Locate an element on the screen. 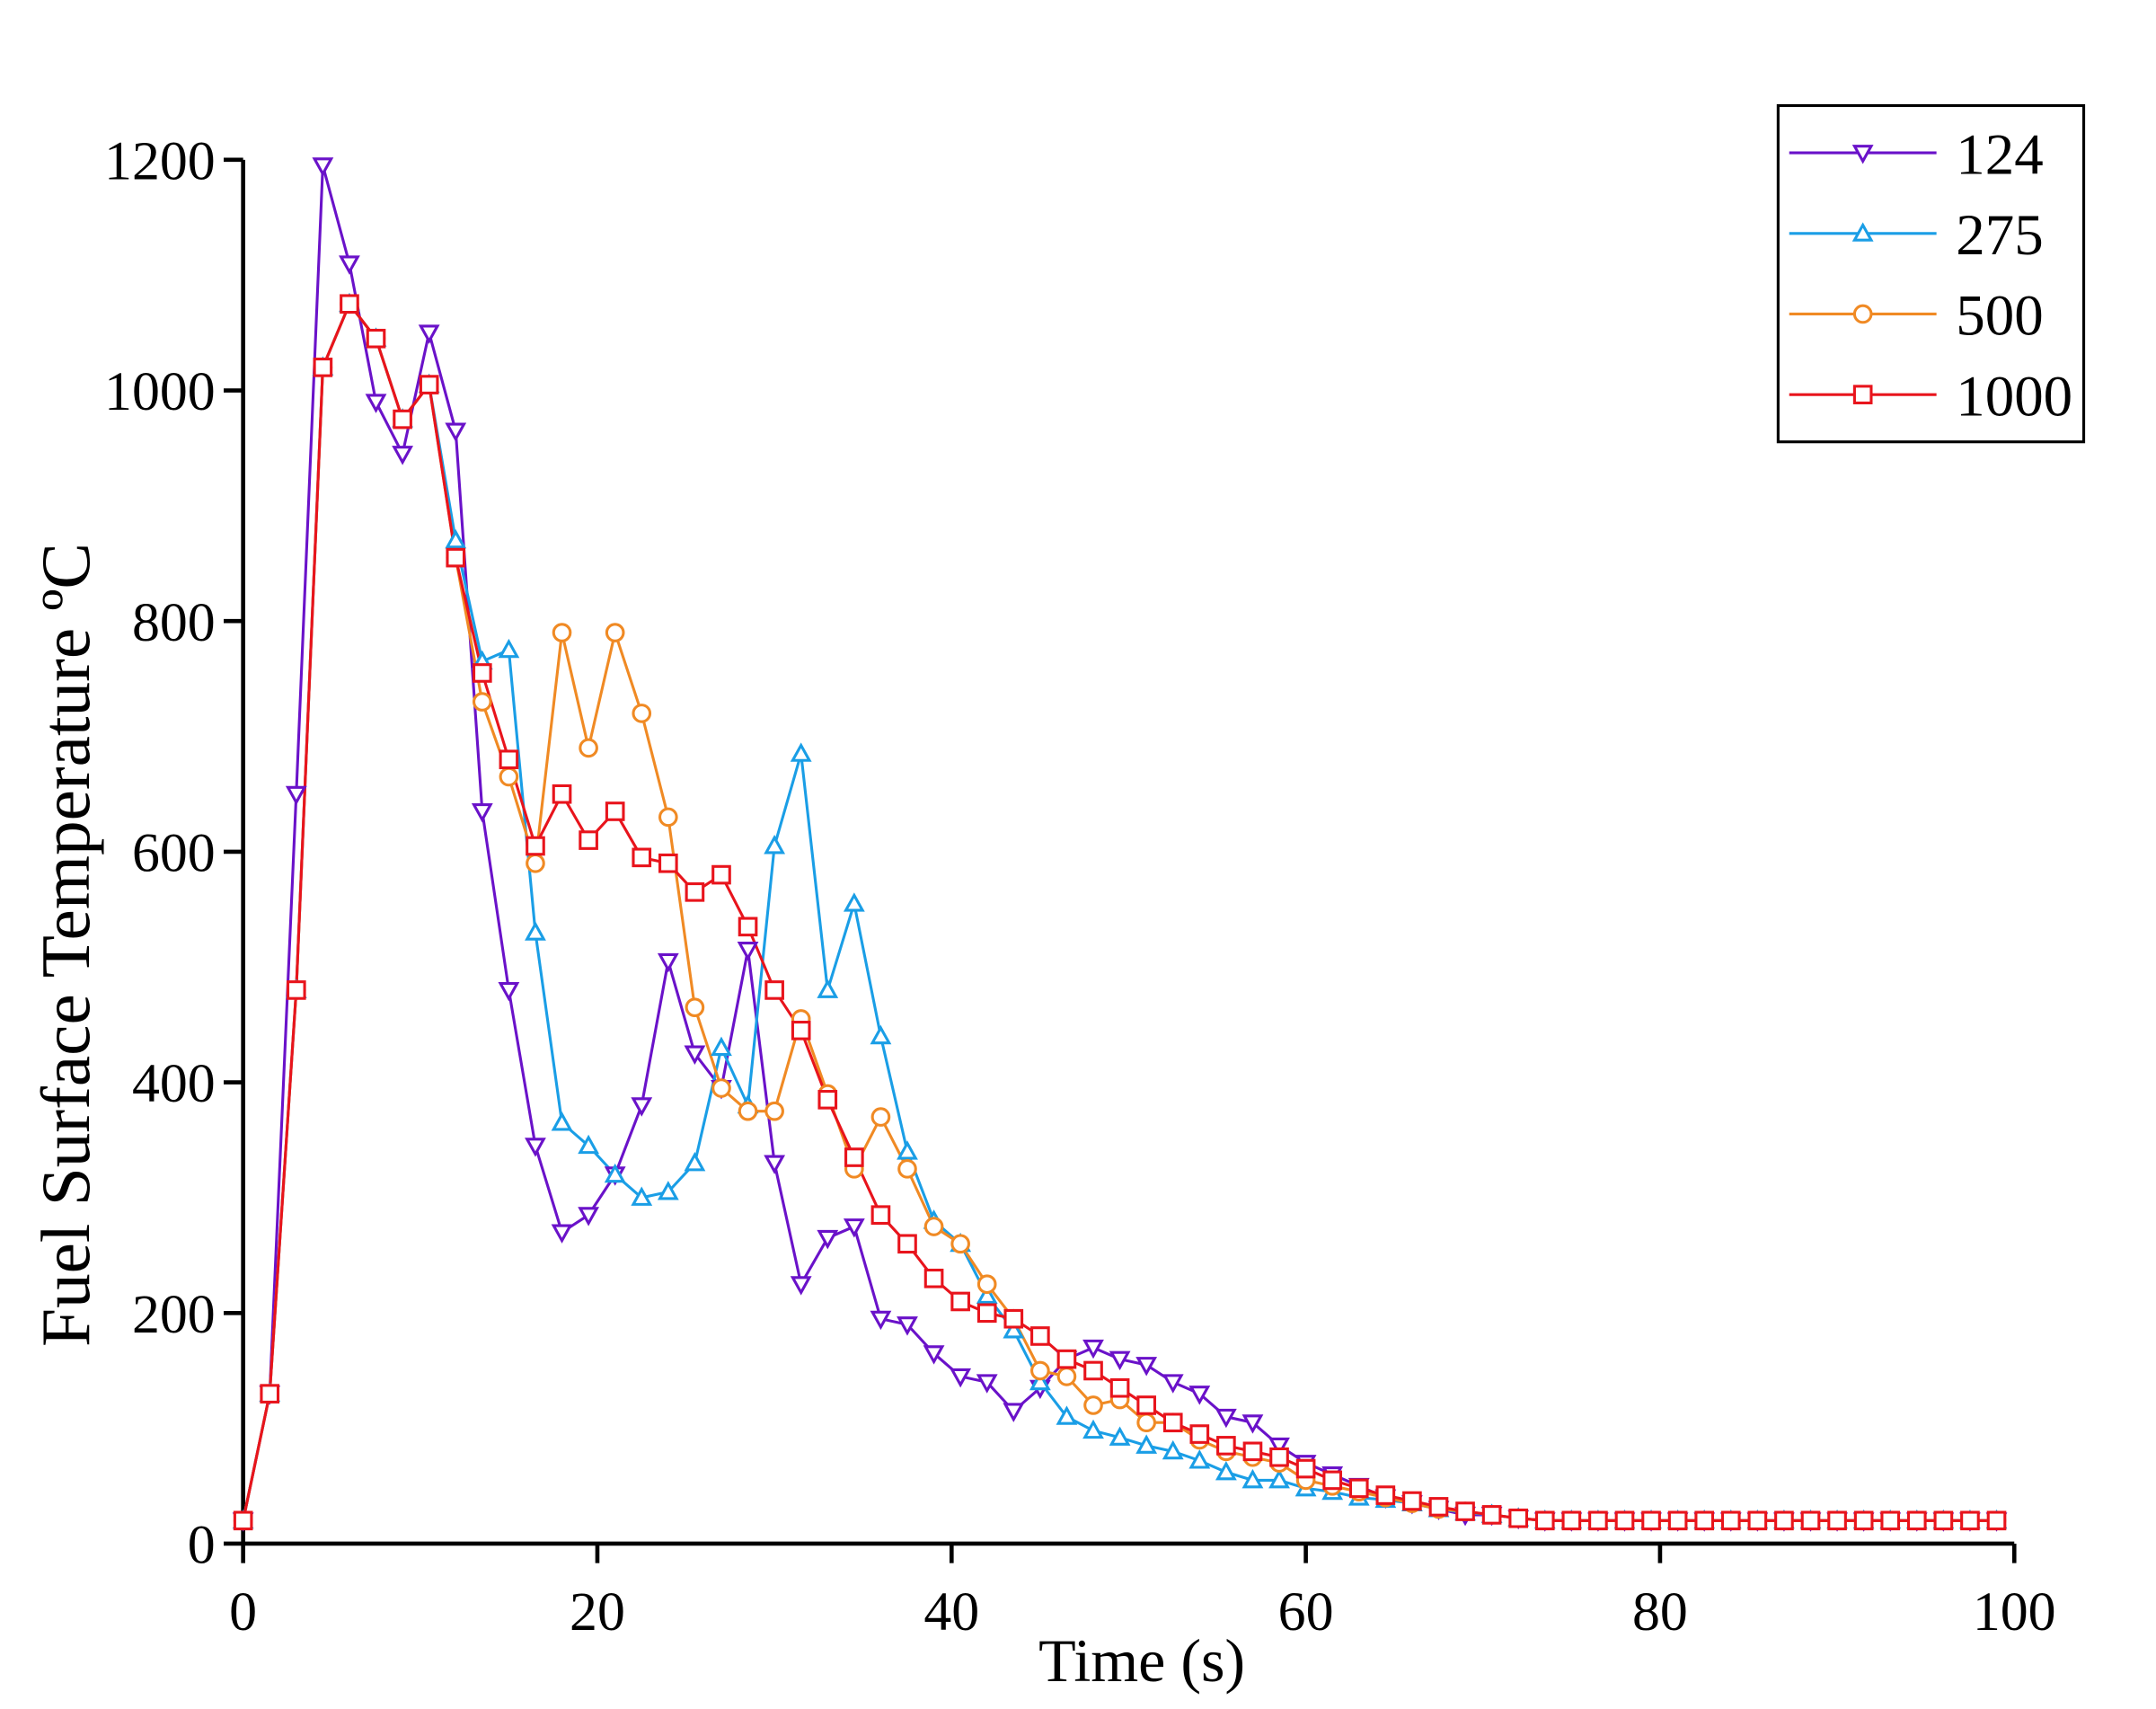 The height and width of the screenshot is (1709, 2156). x-tick-label: 60 is located at coordinates (1306, 1612).